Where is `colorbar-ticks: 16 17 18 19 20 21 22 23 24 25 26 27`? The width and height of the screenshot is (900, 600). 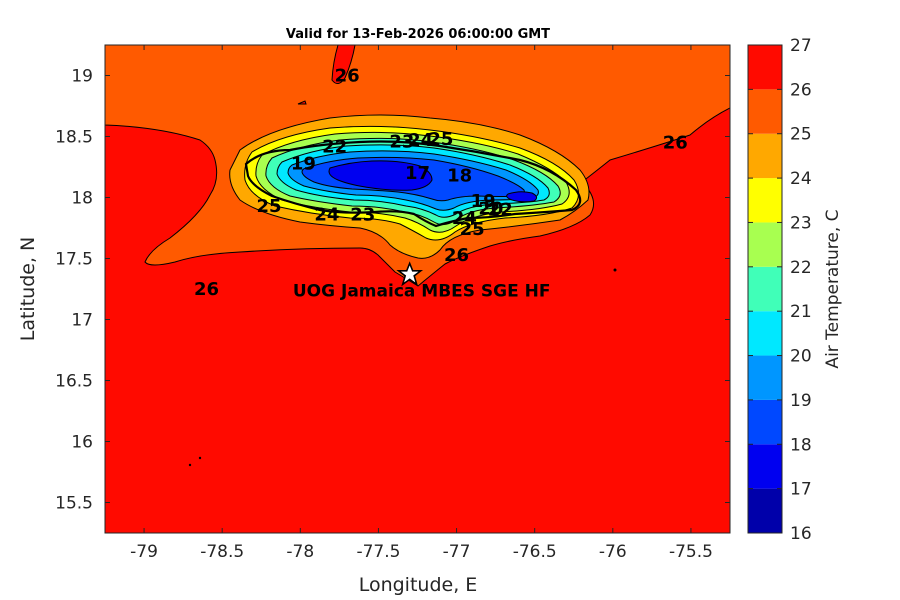 colorbar-ticks: 16 17 18 19 20 21 22 23 24 25 26 27 is located at coordinates (780, 290).